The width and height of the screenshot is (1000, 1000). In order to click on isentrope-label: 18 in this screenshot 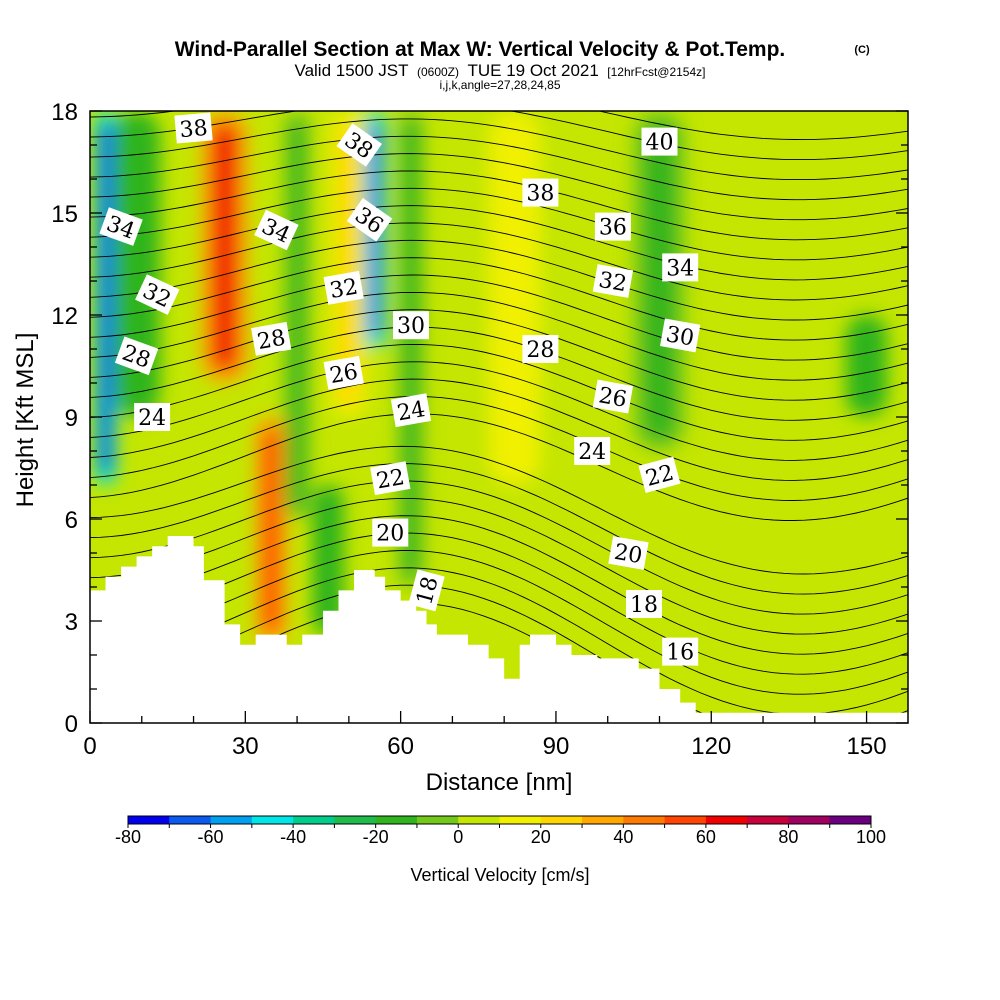, I will do `click(643, 604)`.